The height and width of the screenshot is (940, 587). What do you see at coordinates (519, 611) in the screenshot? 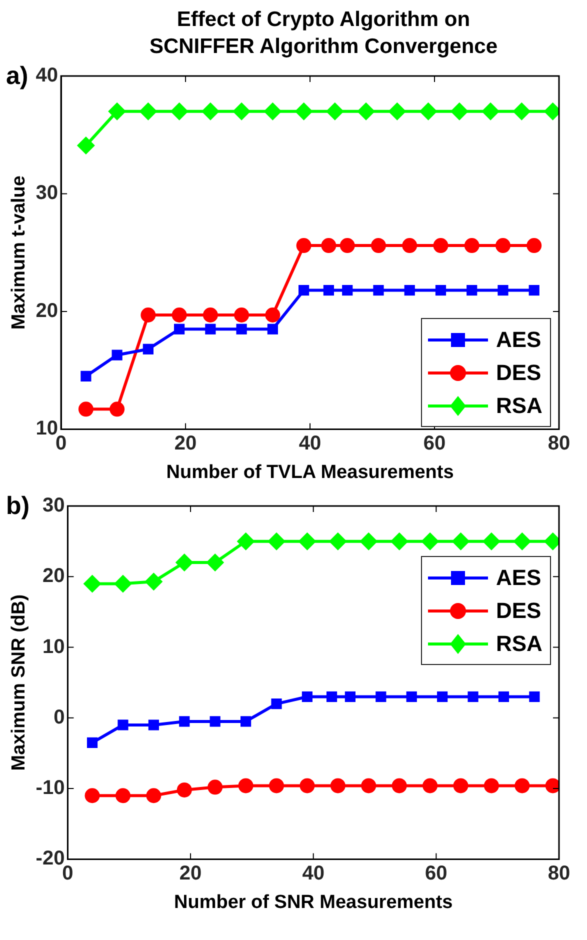
I see `legend-label: DES` at bounding box center [519, 611].